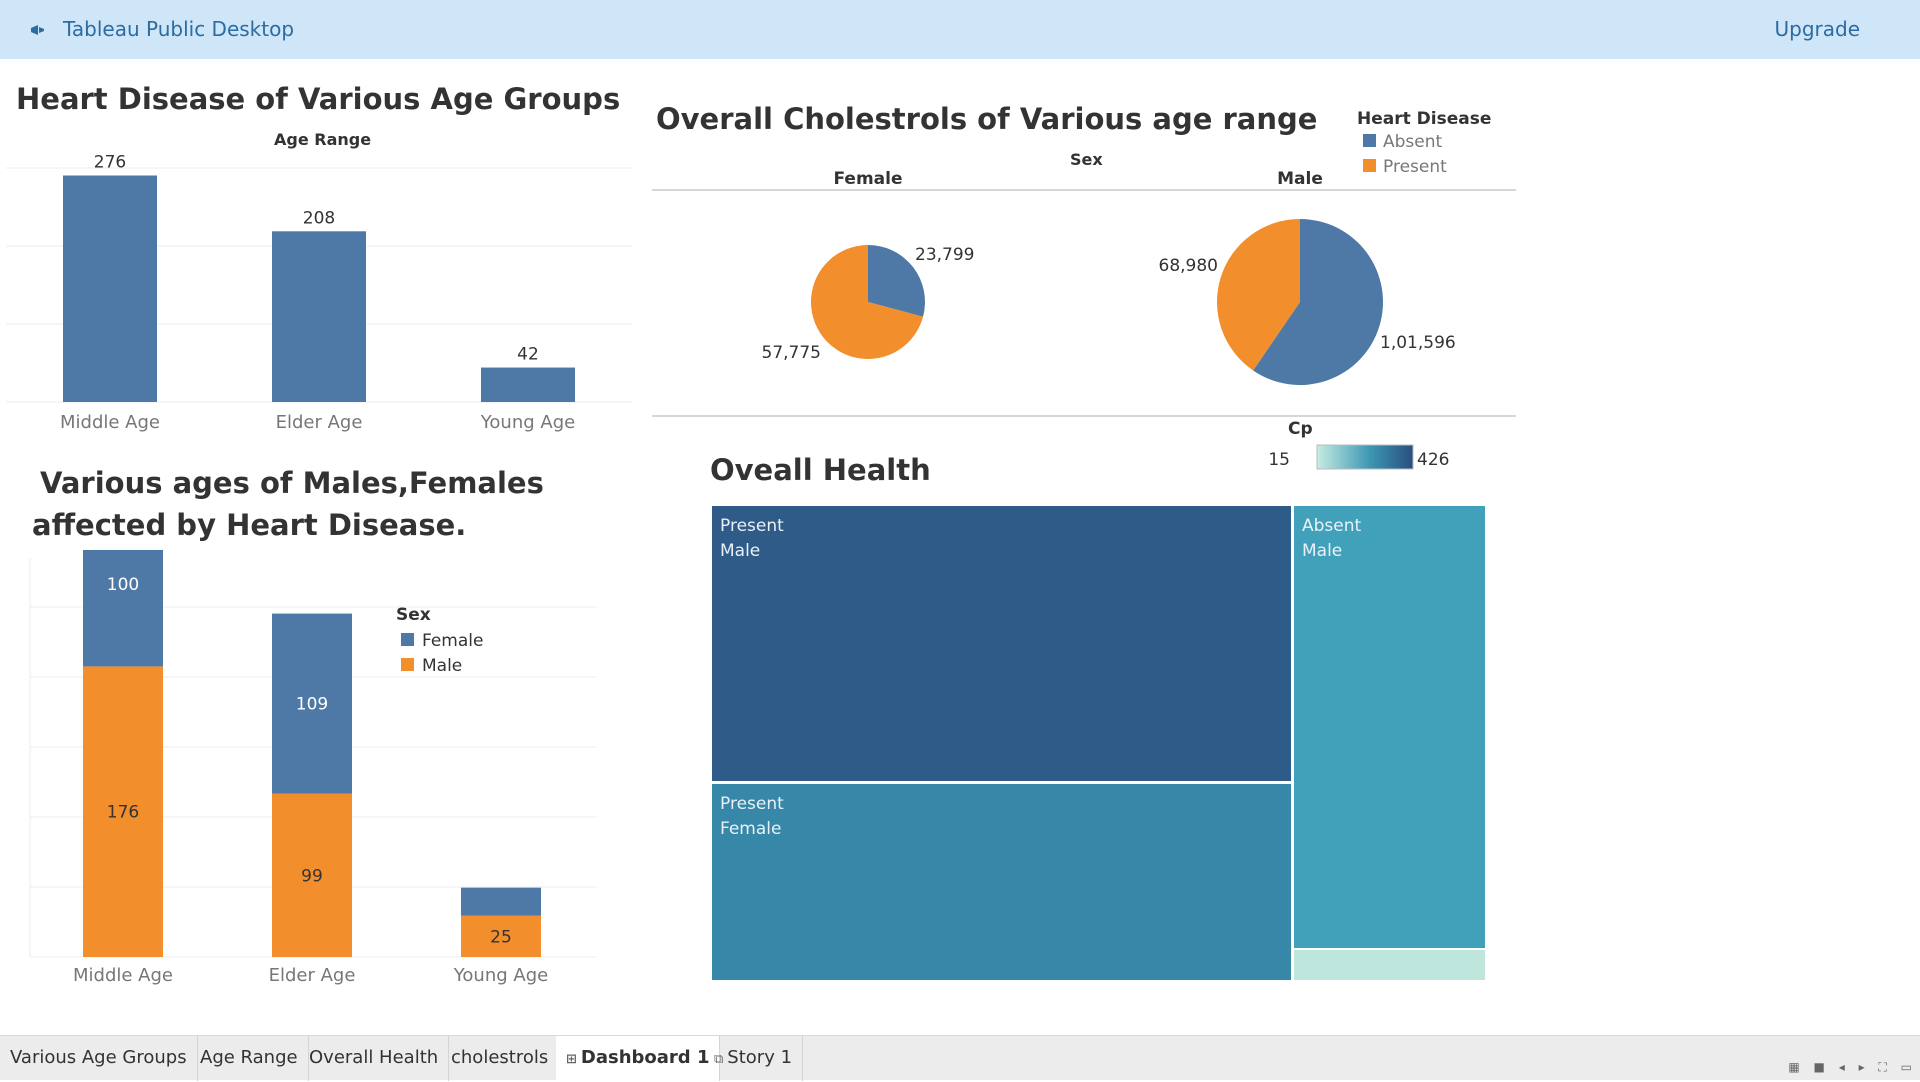 The height and width of the screenshot is (1082, 1920). Describe the element at coordinates (645, 1057) in the screenshot. I see `tab-label: Dashboard 1` at that location.